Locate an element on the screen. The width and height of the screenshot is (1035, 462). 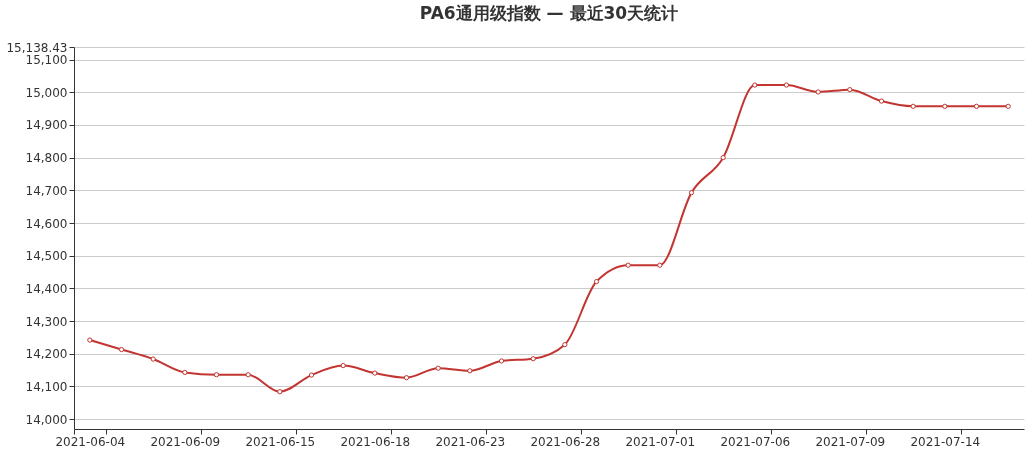
x-tick-label: 2021-07-01 is located at coordinates (660, 441).